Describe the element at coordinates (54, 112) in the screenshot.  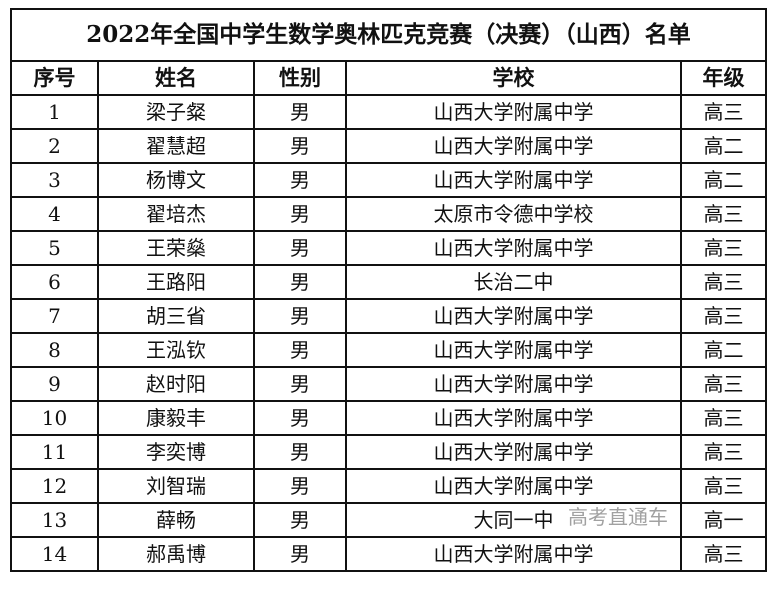
I see `cell-index: 1` at that location.